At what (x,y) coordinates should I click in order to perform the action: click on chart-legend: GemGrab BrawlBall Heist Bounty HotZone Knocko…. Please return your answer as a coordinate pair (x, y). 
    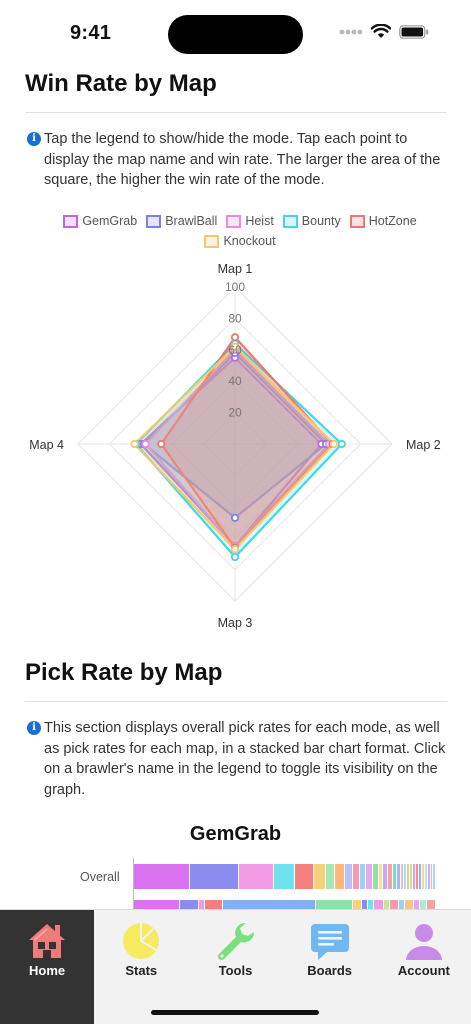
    Looking at the image, I should click on (240, 231).